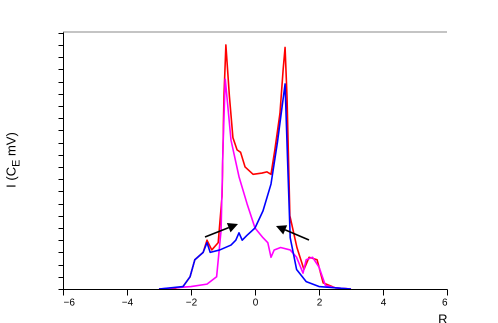 The width and height of the screenshot is (498, 323). What do you see at coordinates (445, 303) in the screenshot?
I see `x-tick-label: 6` at bounding box center [445, 303].